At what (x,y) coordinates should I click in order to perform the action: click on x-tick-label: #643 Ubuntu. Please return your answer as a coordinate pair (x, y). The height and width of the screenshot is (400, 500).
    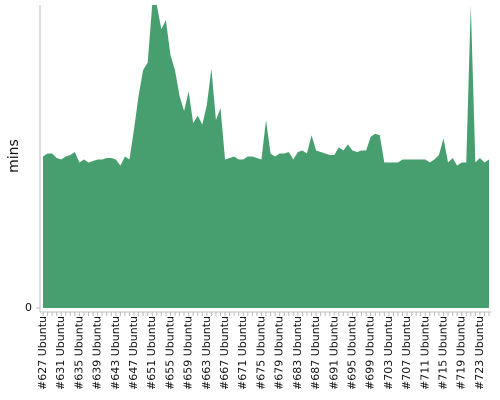
    Looking at the image, I should click on (115, 353).